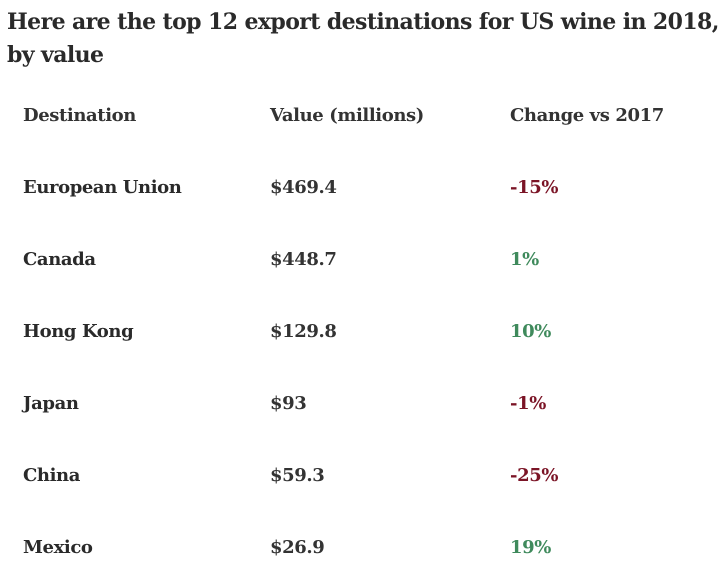 The image size is (727, 566). What do you see at coordinates (303, 331) in the screenshot?
I see `value-cell: $129.8` at bounding box center [303, 331].